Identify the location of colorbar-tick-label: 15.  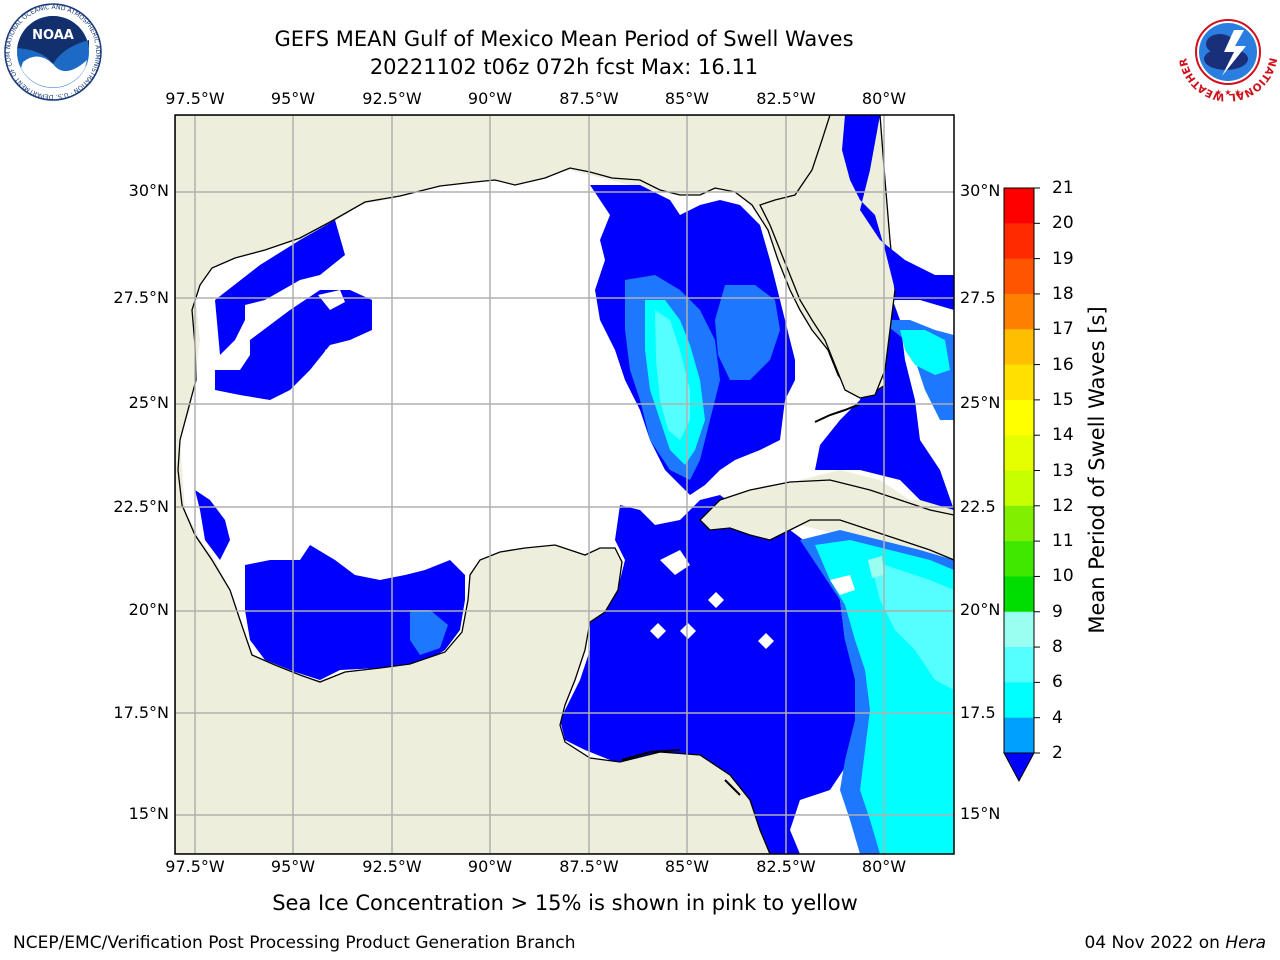
(1063, 399).